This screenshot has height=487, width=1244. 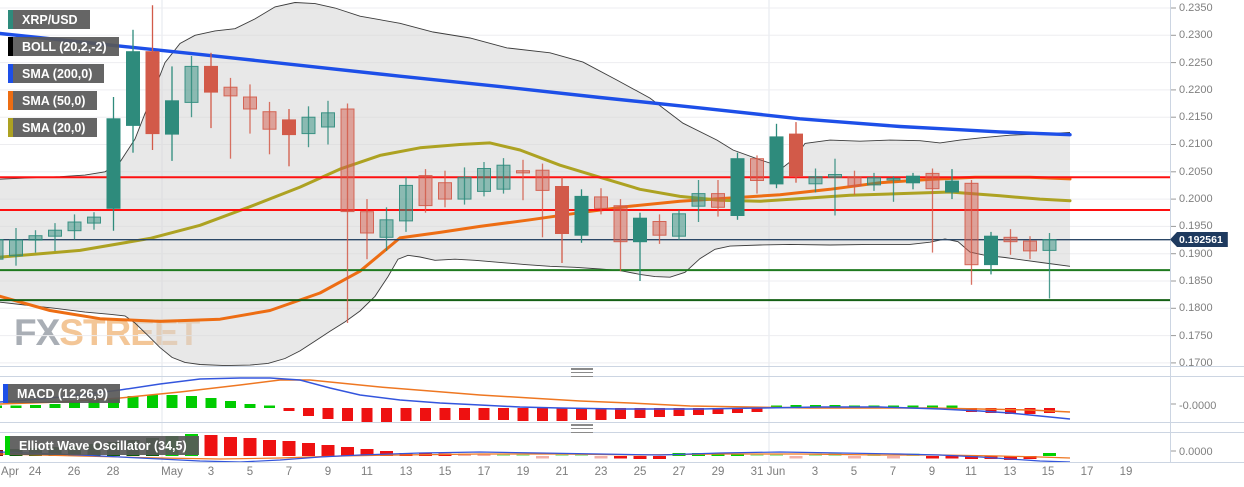 What do you see at coordinates (10, 100) in the screenshot?
I see `sma50-color-bar` at bounding box center [10, 100].